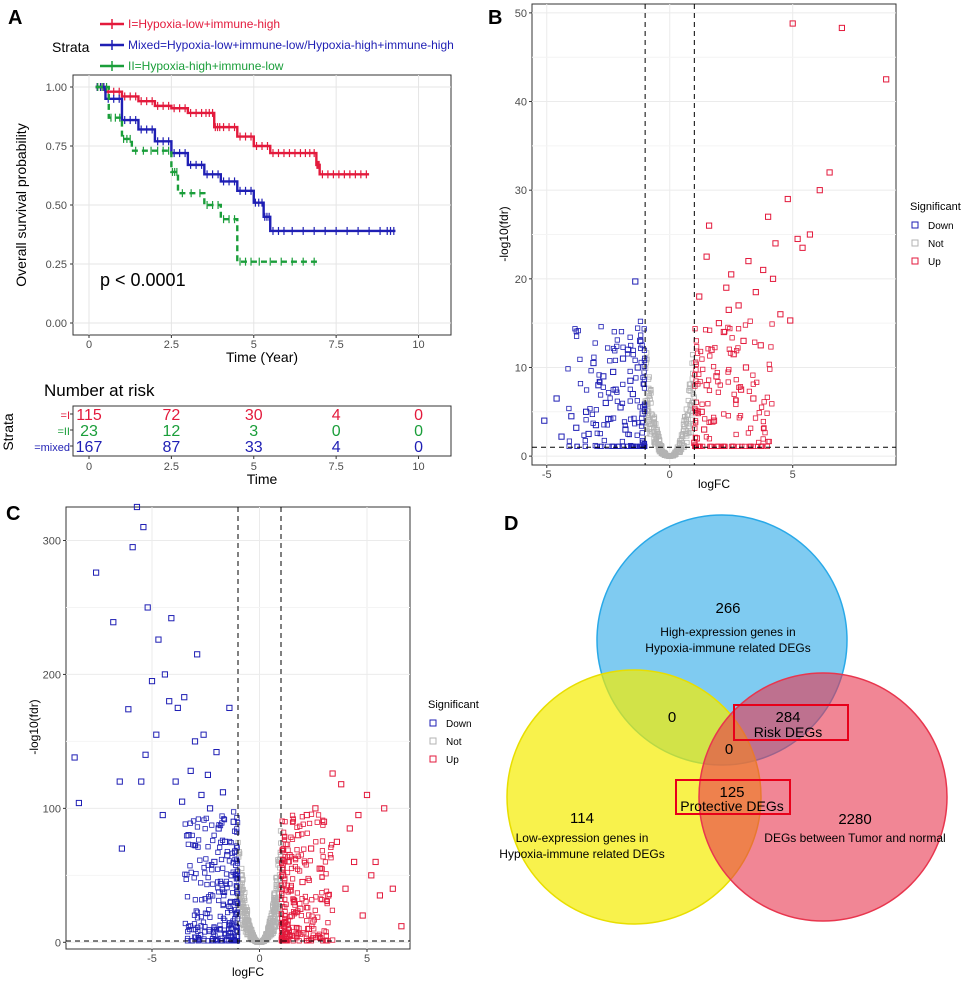  I want to click on risk-xtick-label: 7.5, so click(335, 467).